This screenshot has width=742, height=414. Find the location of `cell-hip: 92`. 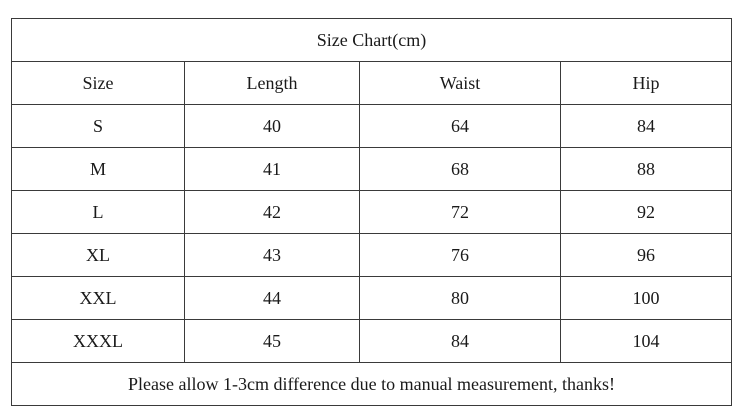

cell-hip: 92 is located at coordinates (646, 212).